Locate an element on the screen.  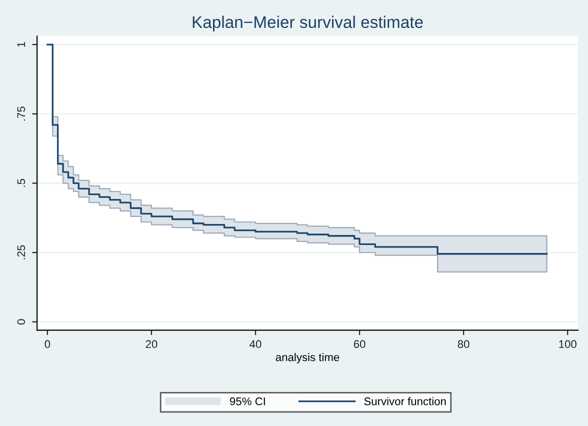
x-tick-label: 20 is located at coordinates (152, 344).